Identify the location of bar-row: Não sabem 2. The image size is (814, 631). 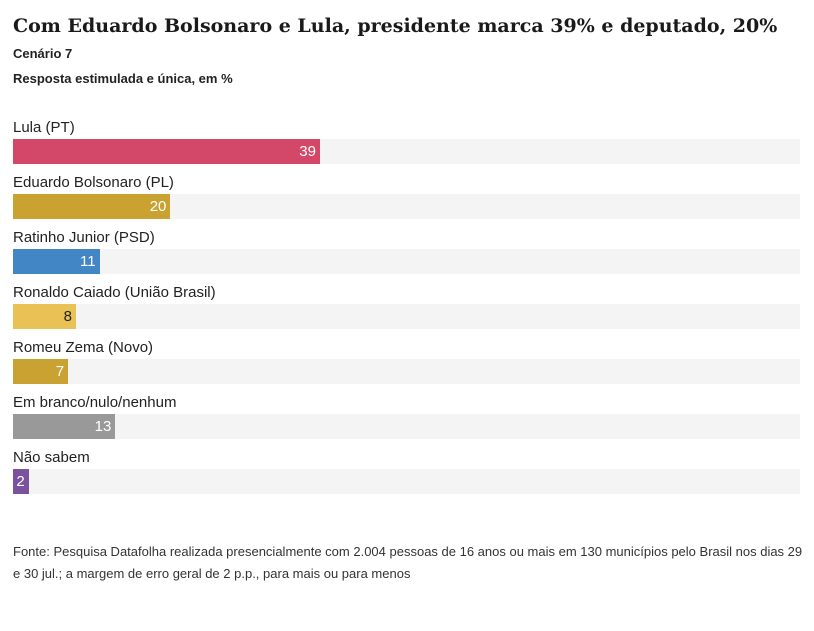
(406, 474).